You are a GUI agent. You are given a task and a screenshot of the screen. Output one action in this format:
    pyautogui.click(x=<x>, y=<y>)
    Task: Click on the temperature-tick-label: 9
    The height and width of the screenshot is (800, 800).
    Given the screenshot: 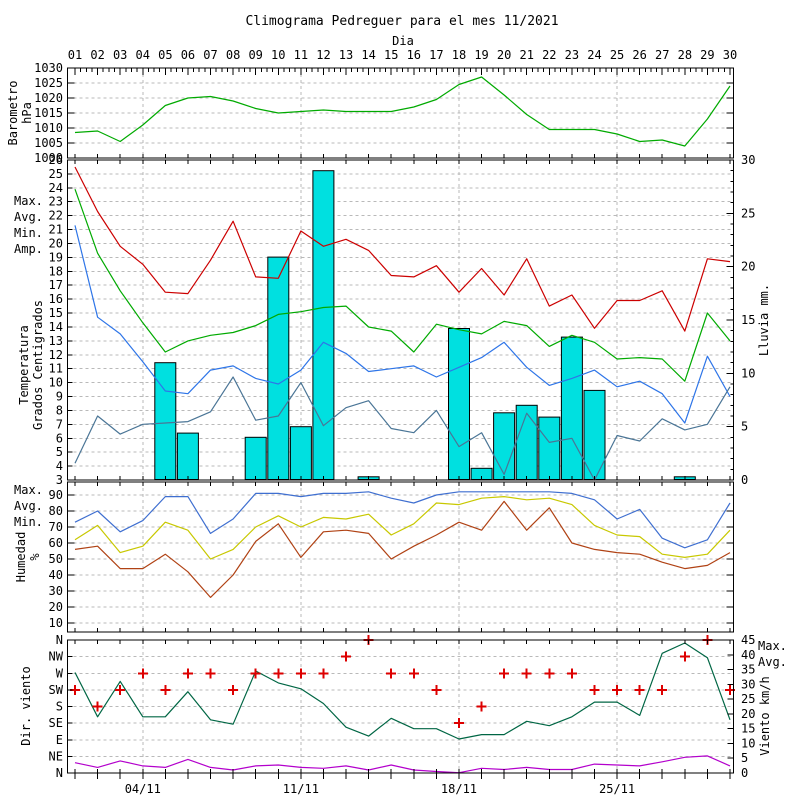 What is the action you would take?
    pyautogui.click(x=59, y=397)
    